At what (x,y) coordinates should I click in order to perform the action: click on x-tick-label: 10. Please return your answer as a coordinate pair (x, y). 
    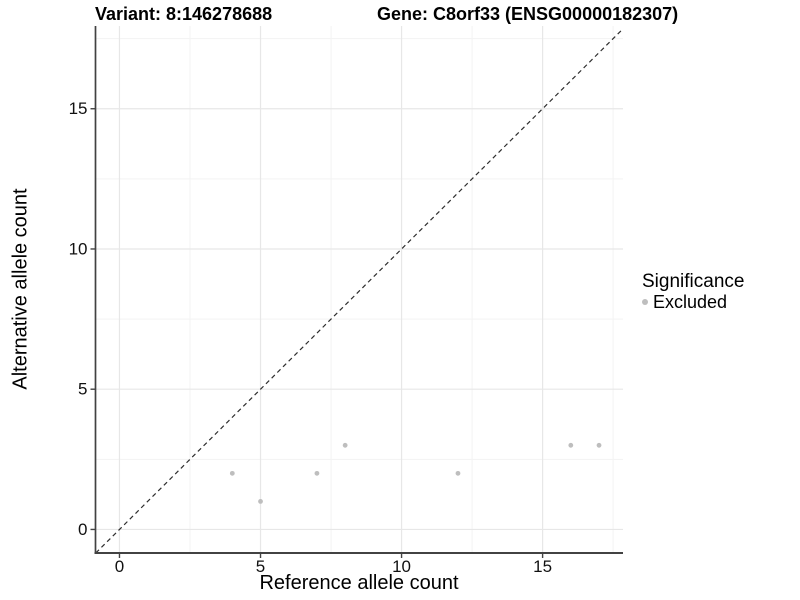
    Looking at the image, I should click on (401, 566).